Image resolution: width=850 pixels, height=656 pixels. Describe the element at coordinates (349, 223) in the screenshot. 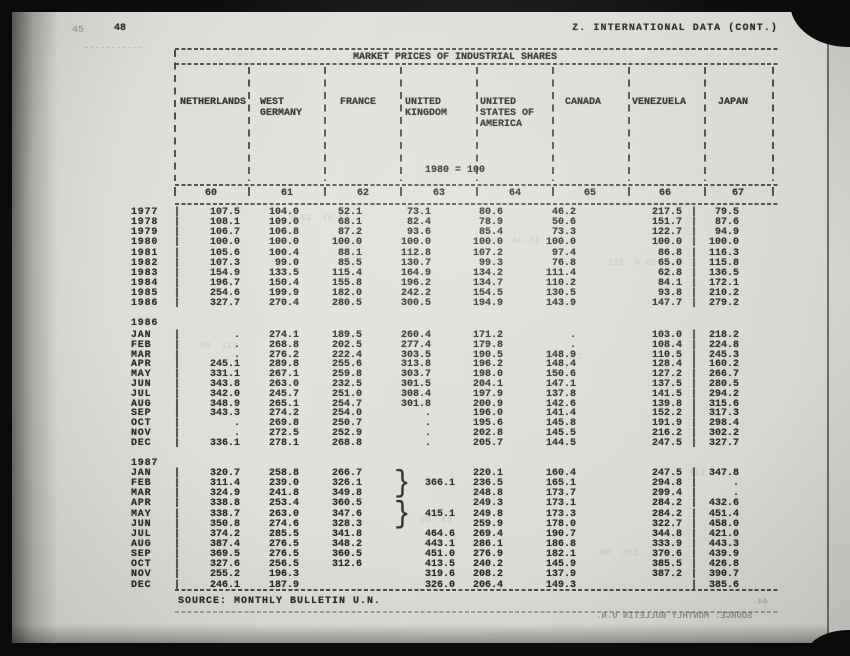

I see `value-cell: 68.1` at that location.